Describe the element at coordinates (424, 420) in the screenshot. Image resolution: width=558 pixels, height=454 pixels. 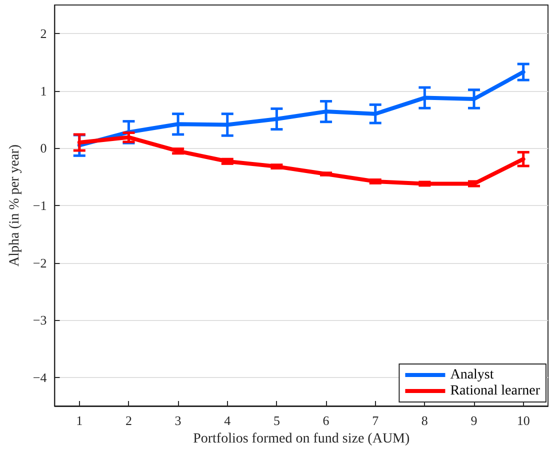
I see `x-tick-label: 8` at that location.